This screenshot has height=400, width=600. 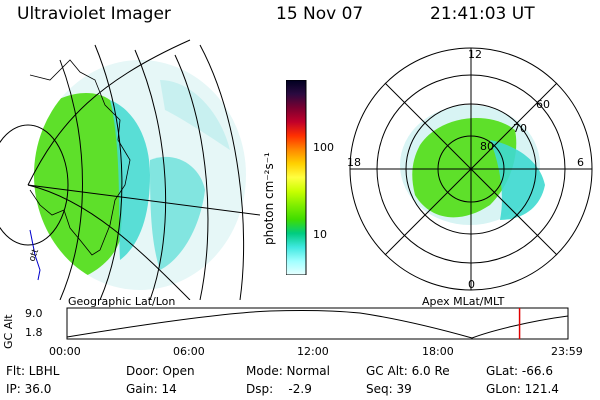 What do you see at coordinates (408, 371) in the screenshot?
I see `info-gcalt: GC Alt: 6.0 Re` at bounding box center [408, 371].